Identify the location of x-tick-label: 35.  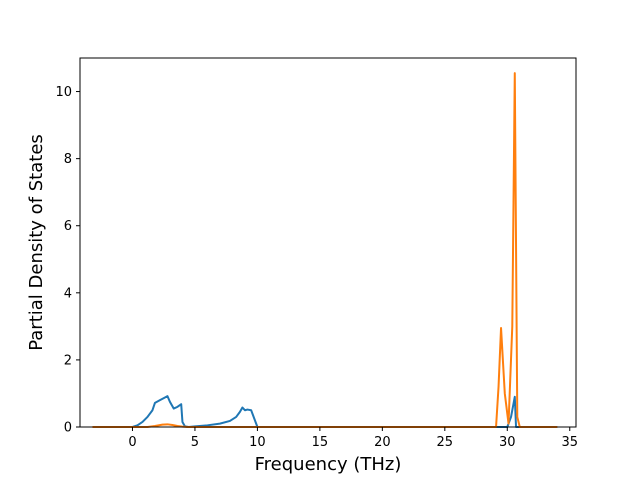
(569, 442).